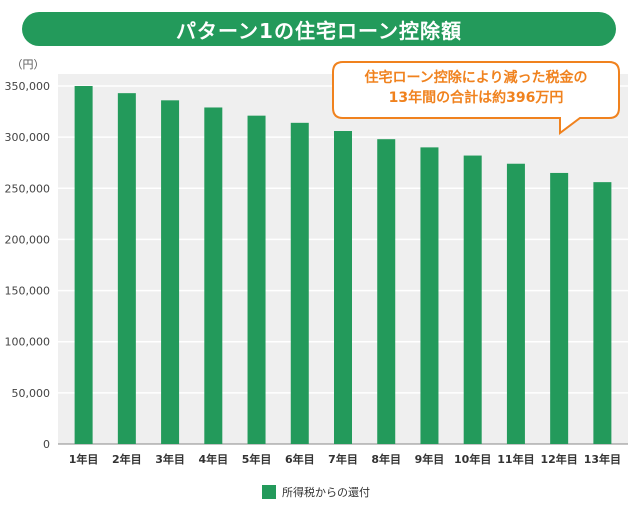  Describe the element at coordinates (28, 239) in the screenshot. I see `y-tick-label: 200,000` at that location.